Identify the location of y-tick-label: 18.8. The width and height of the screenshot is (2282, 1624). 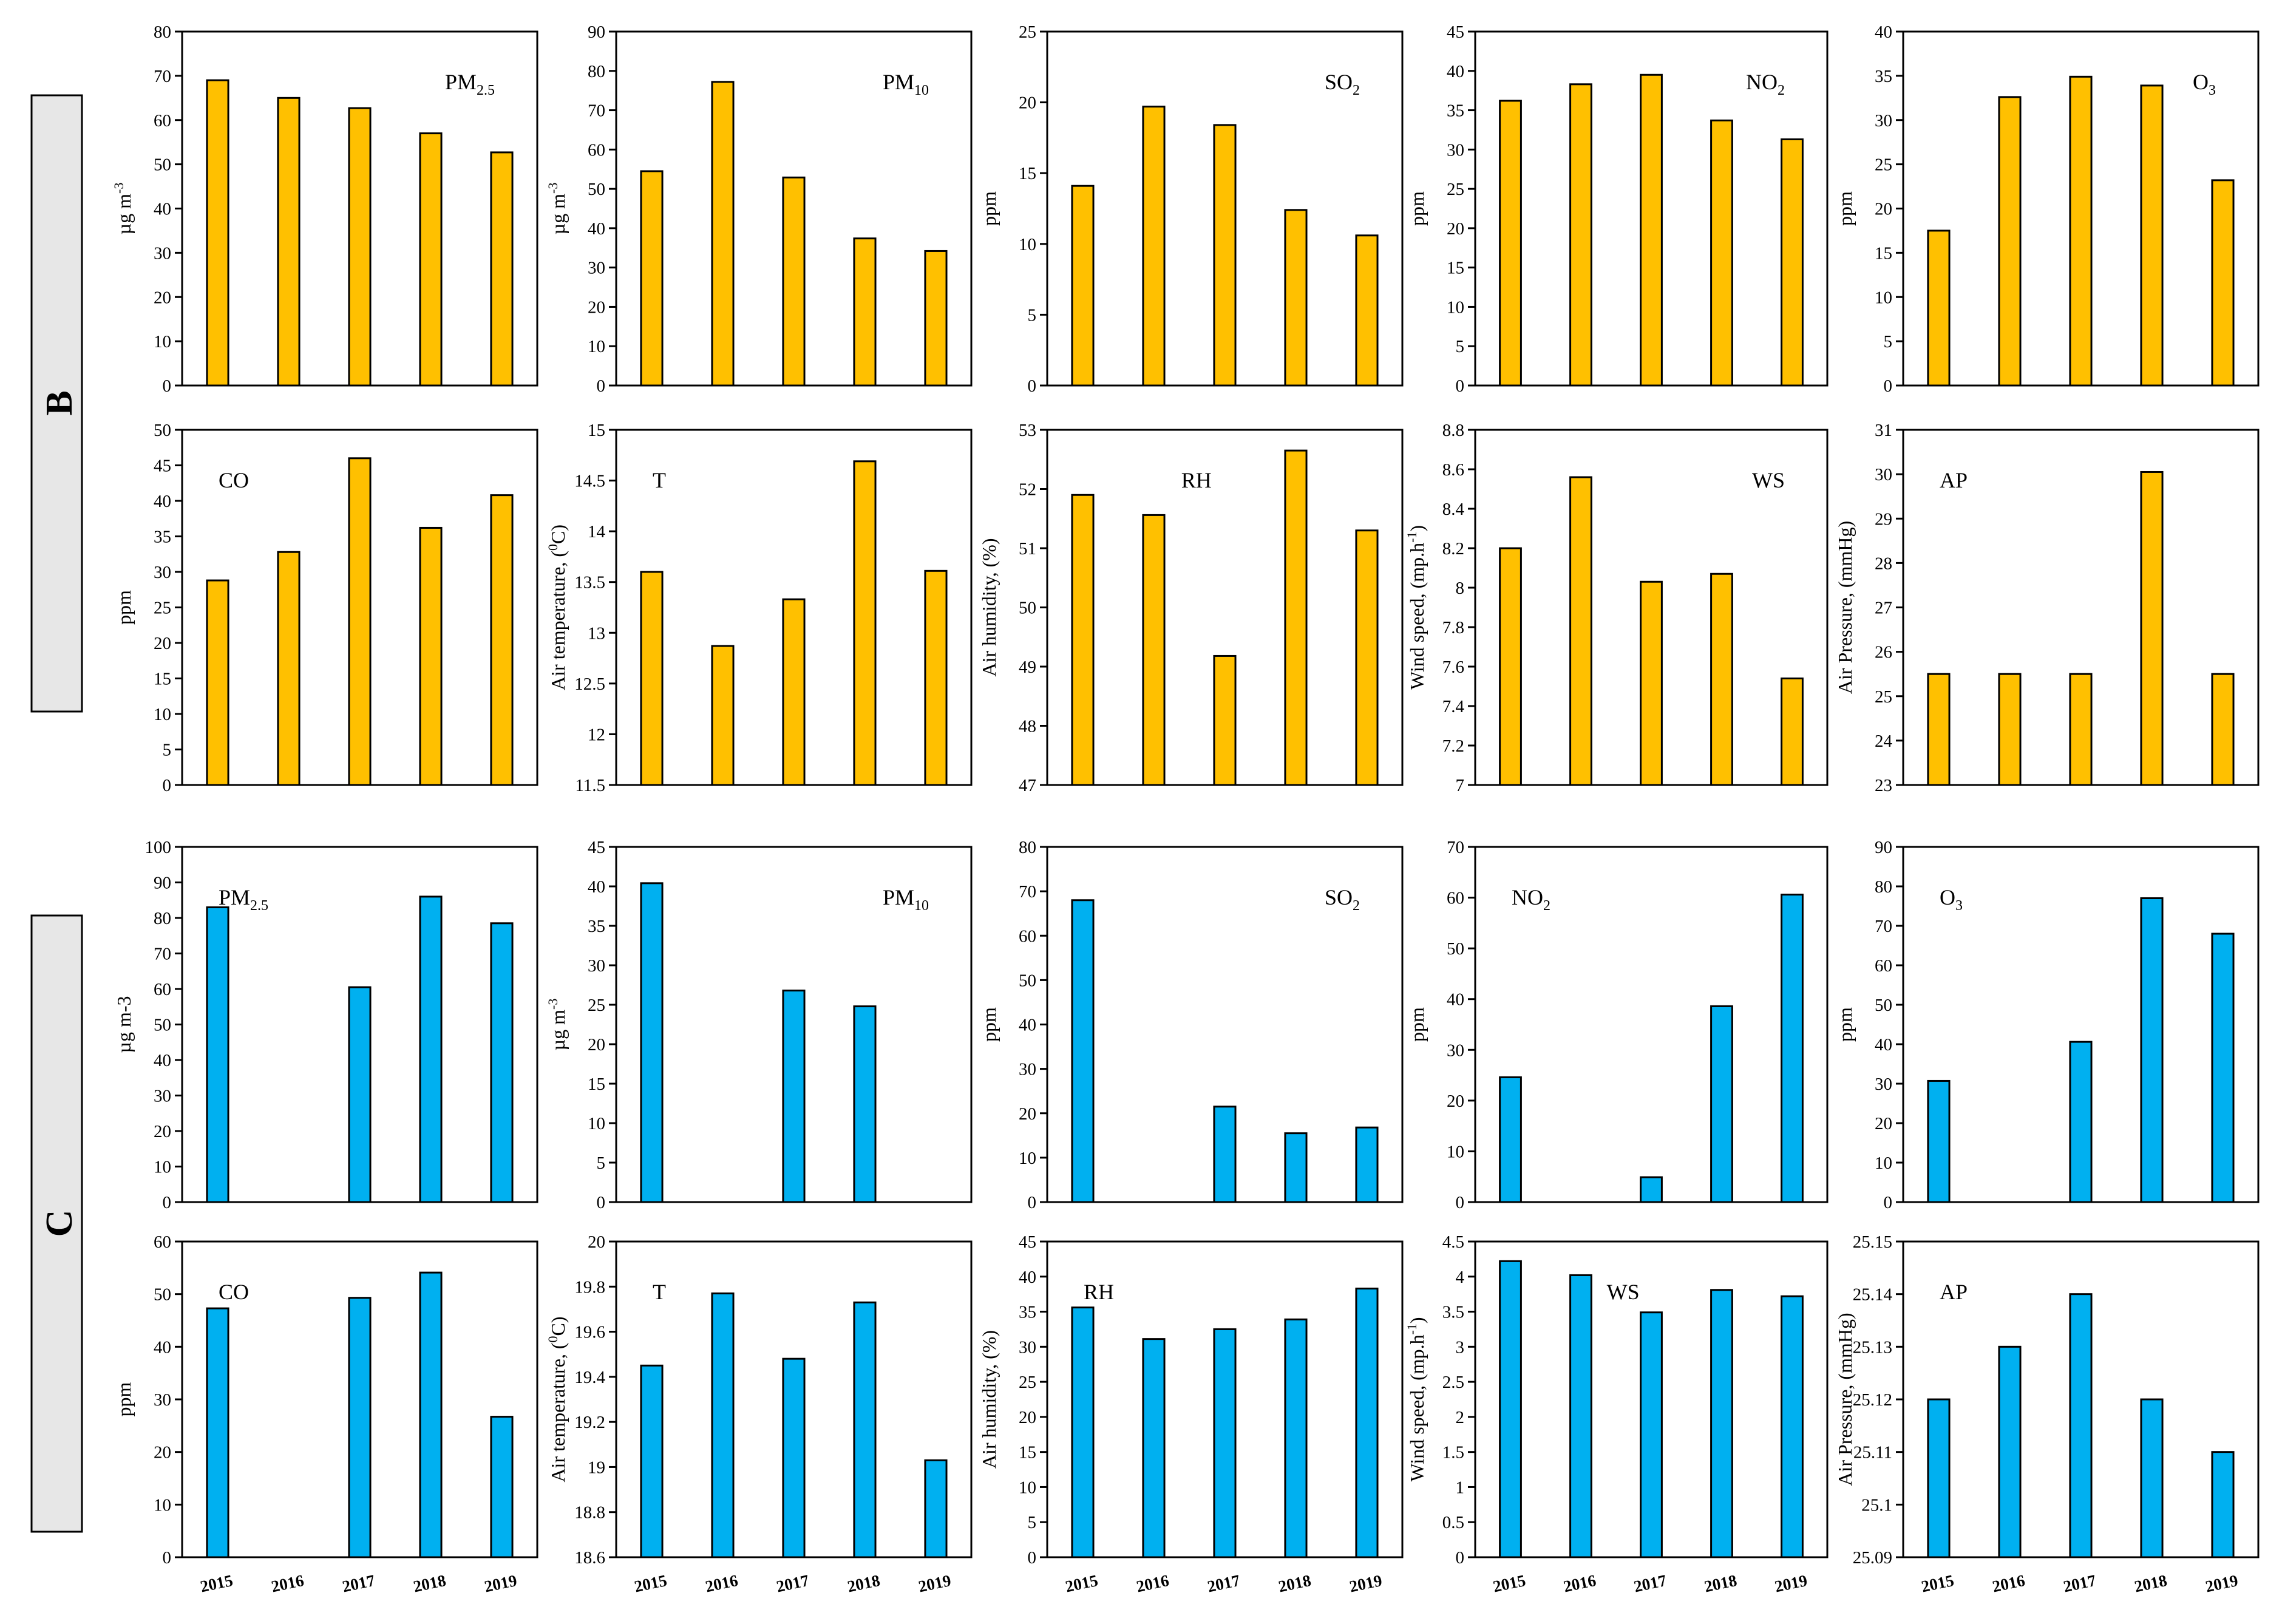
(590, 1513).